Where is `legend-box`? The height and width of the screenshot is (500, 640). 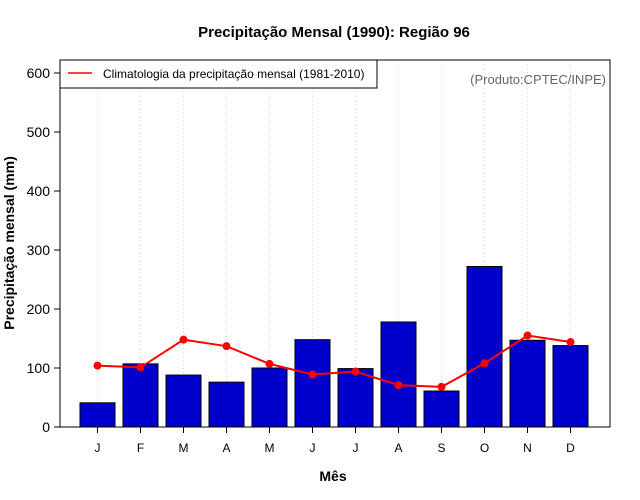
legend-box is located at coordinates (218, 74).